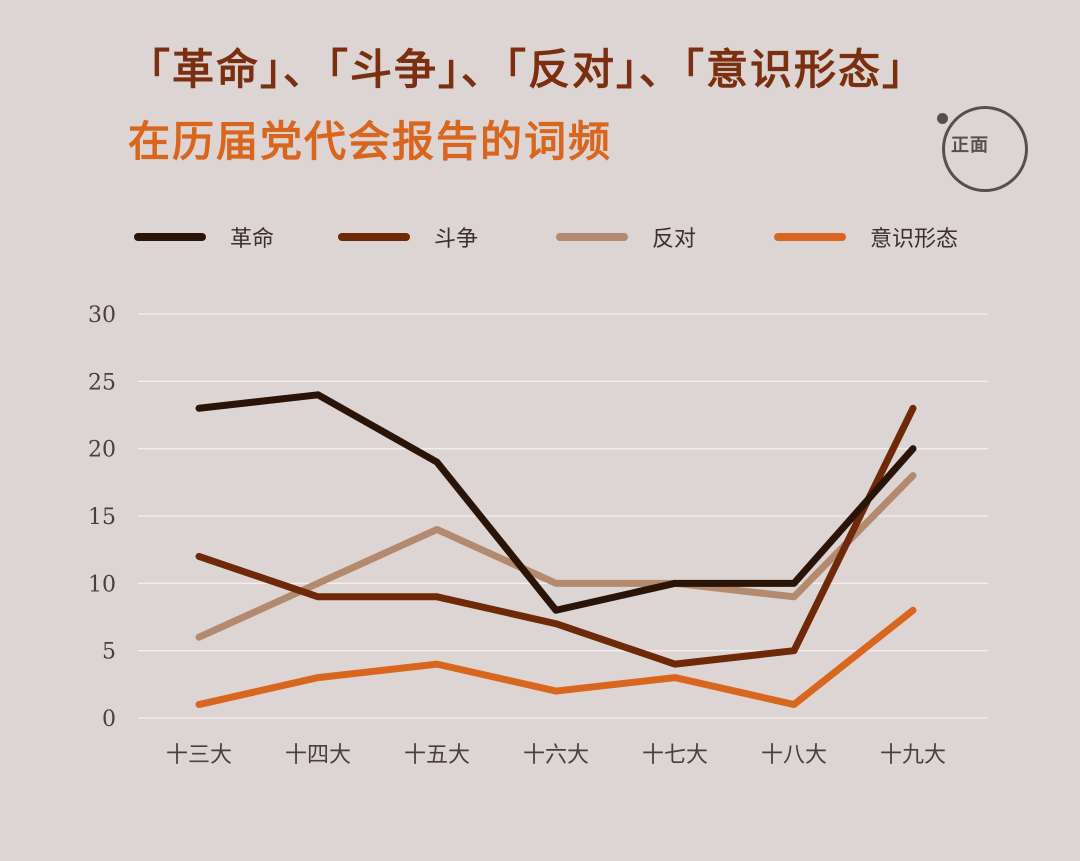 Image resolution: width=1080 pixels, height=861 pixels. What do you see at coordinates (374, 237) in the screenshot?
I see `legend-swatch-struggle` at bounding box center [374, 237].